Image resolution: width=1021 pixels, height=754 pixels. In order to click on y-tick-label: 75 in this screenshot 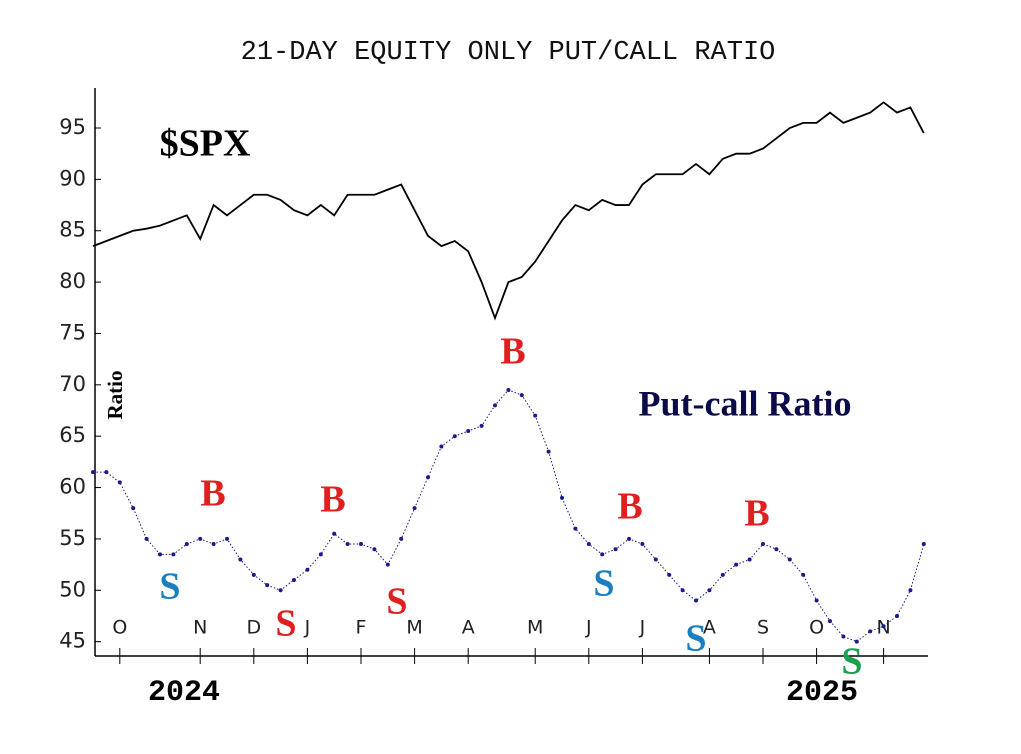, I will do `click(72, 332)`.